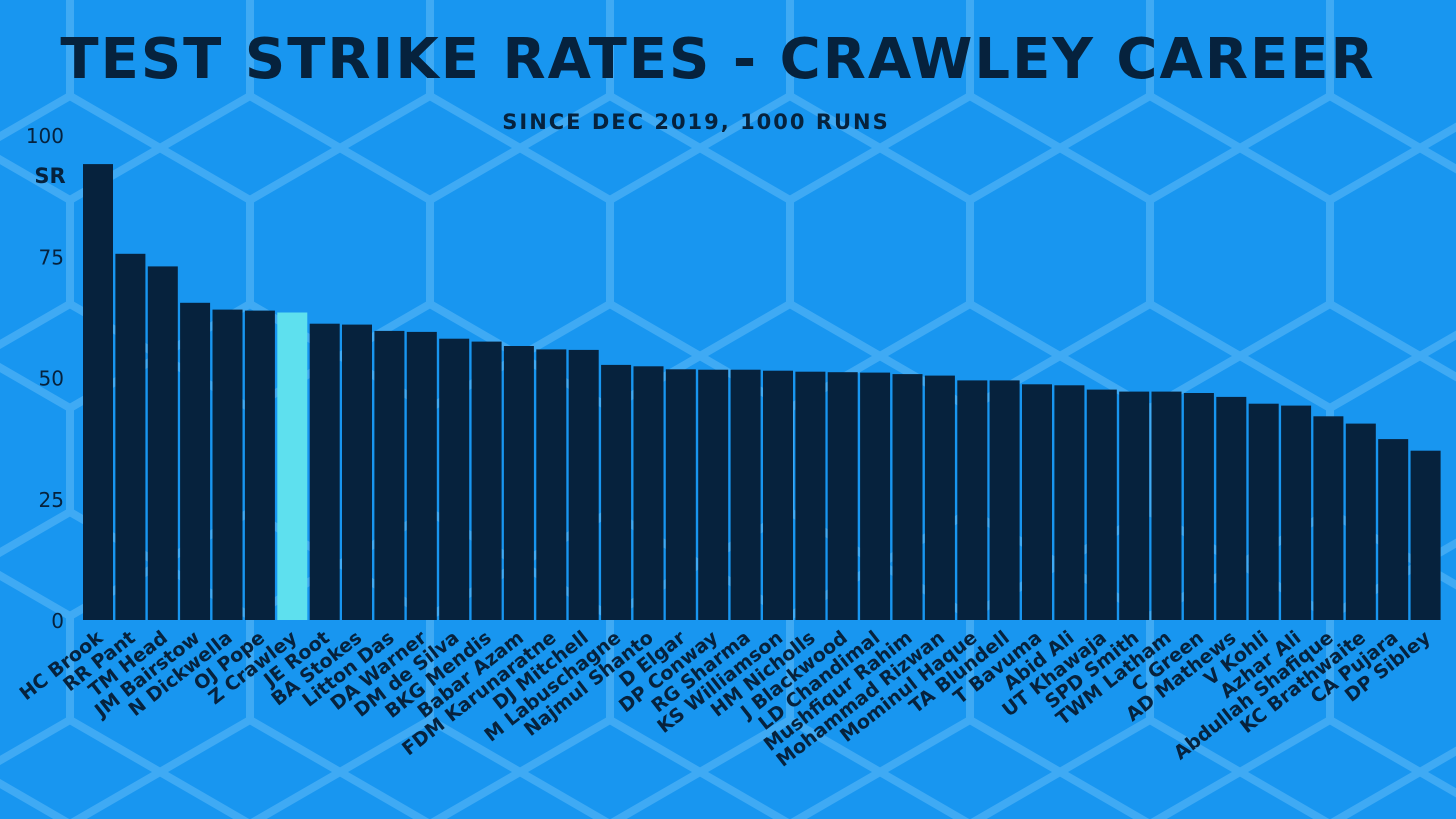  I want to click on y-axis-ticks: 0 25 50 75 100, so click(45, 378).